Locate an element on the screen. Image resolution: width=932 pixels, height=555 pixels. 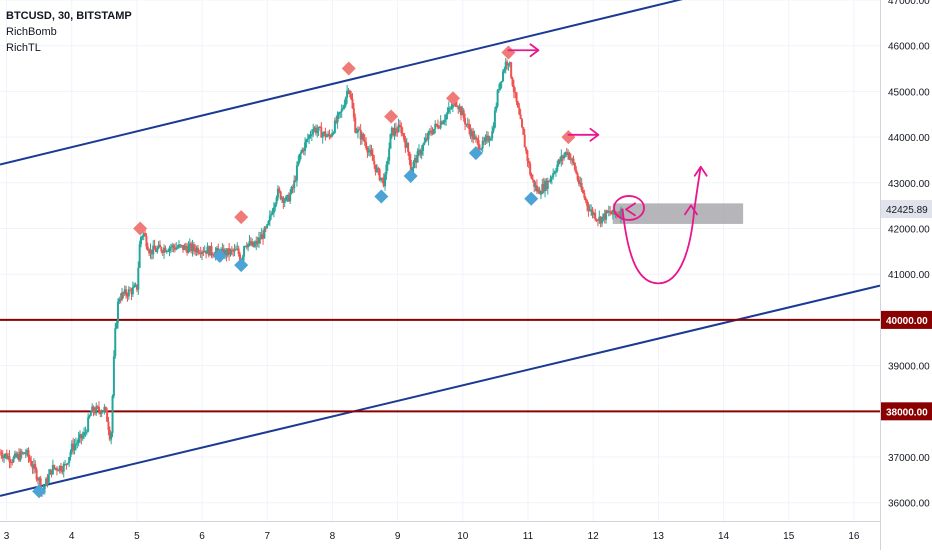
current-price-label: 42425.89 is located at coordinates (907, 210).